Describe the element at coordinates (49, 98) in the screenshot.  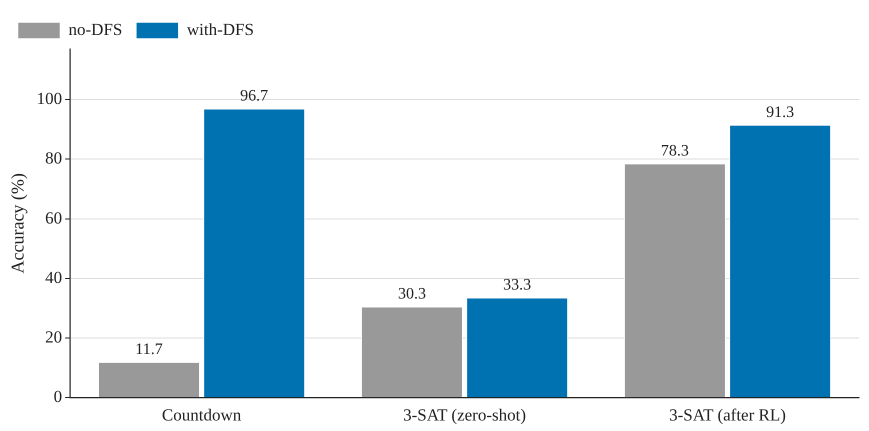
I see `y-tick-label: 100` at that location.